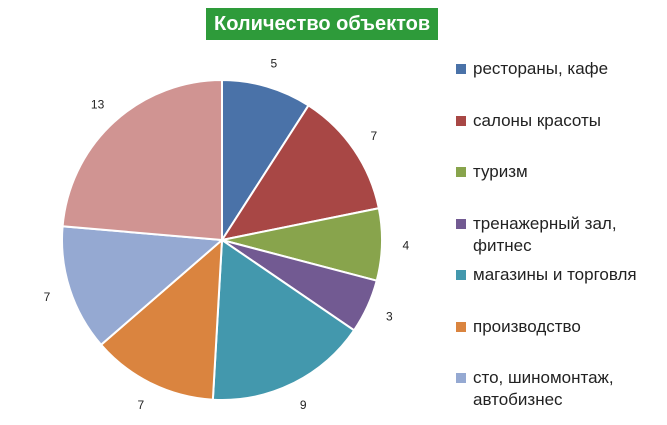 The height and width of the screenshot is (425, 667). I want to click on slice-value-label: 4, so click(406, 245).